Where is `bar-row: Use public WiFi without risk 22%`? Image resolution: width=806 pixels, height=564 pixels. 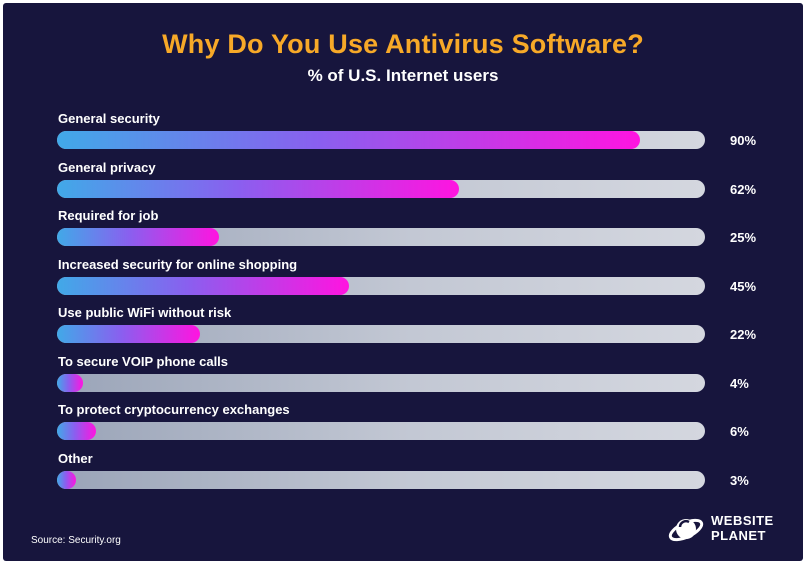 bar-row: Use public WiFi without risk 22% is located at coordinates (403, 328).